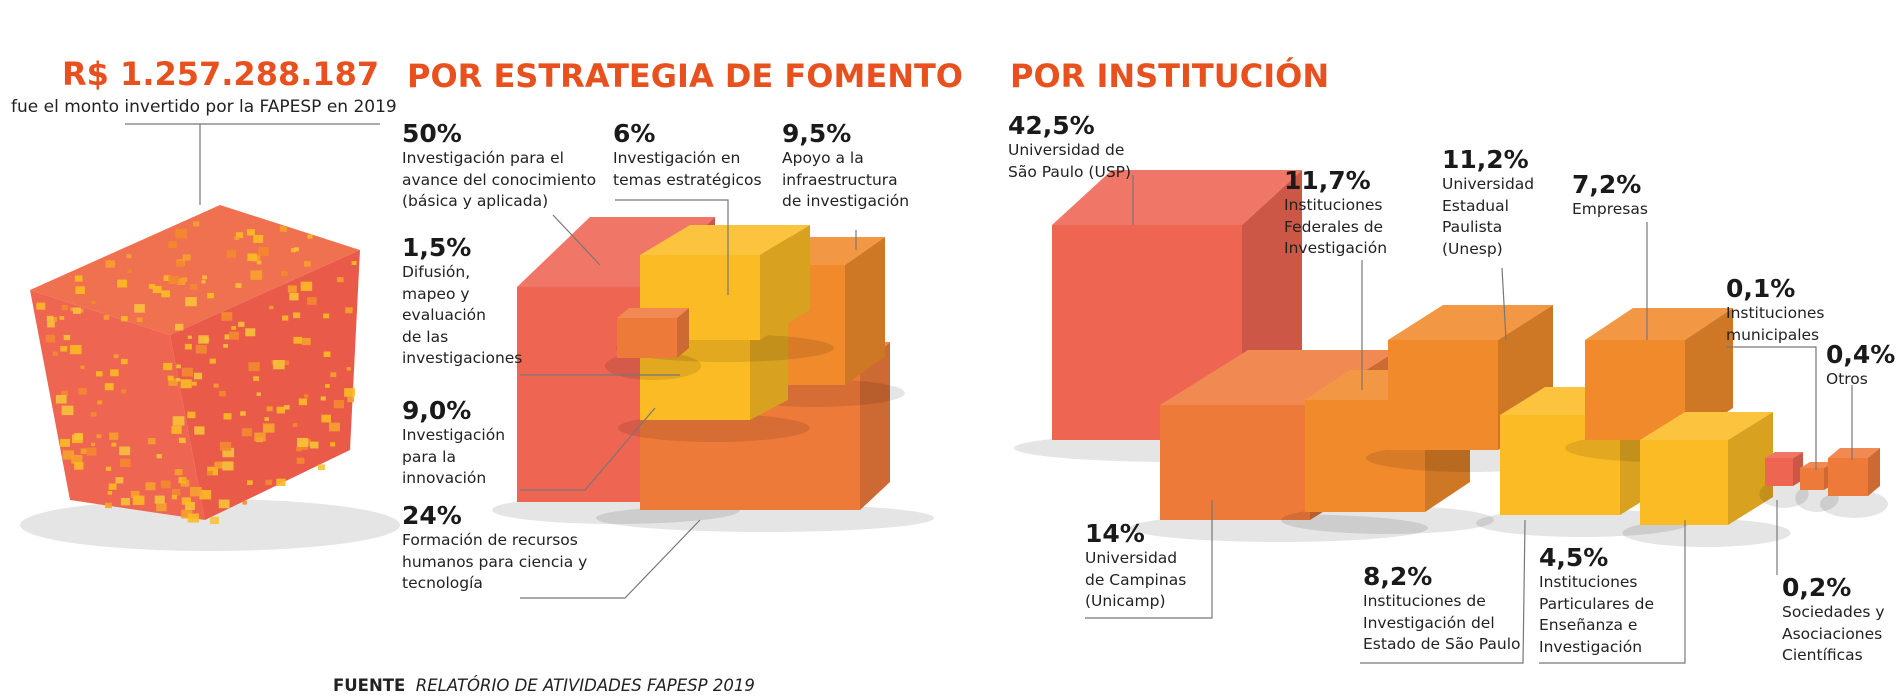 The width and height of the screenshot is (1900, 700). I want to click on leader-conocimiento, so click(576, 240).